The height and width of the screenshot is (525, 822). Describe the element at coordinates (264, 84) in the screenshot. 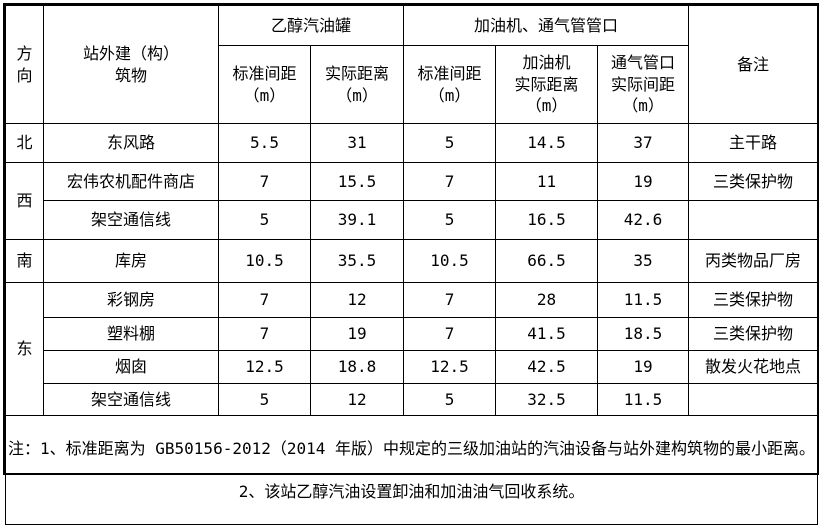

I see `tank-std-header: 标准间距 （m）` at that location.